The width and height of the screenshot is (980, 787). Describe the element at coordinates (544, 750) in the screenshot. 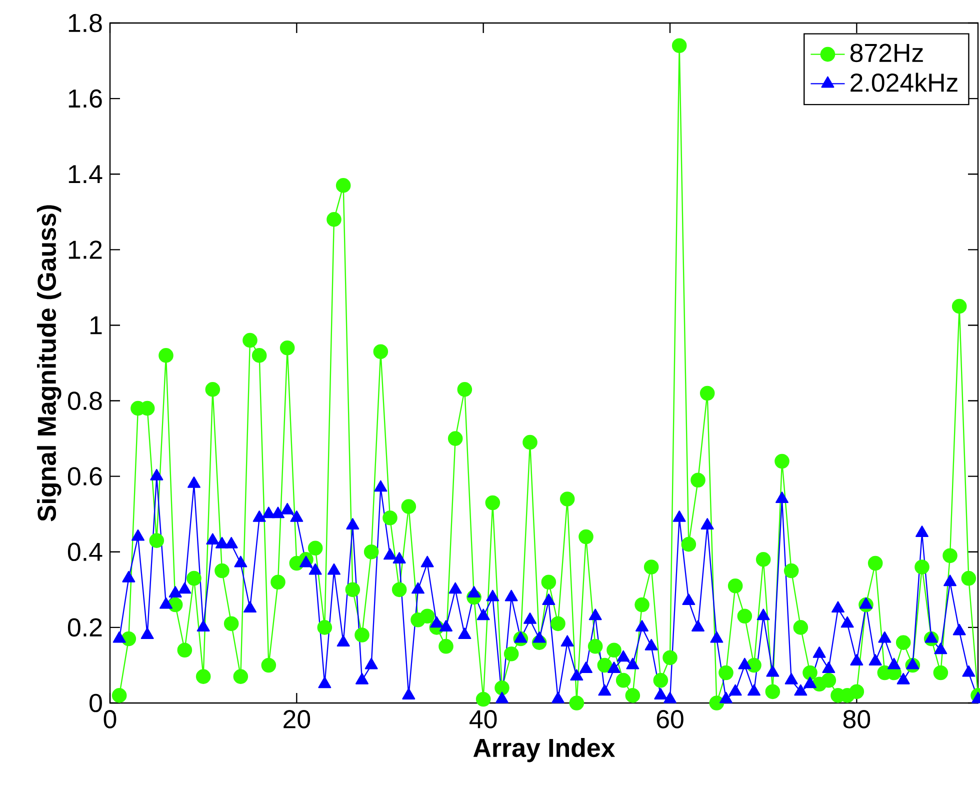

I see `x-axis-title: Array Index` at that location.